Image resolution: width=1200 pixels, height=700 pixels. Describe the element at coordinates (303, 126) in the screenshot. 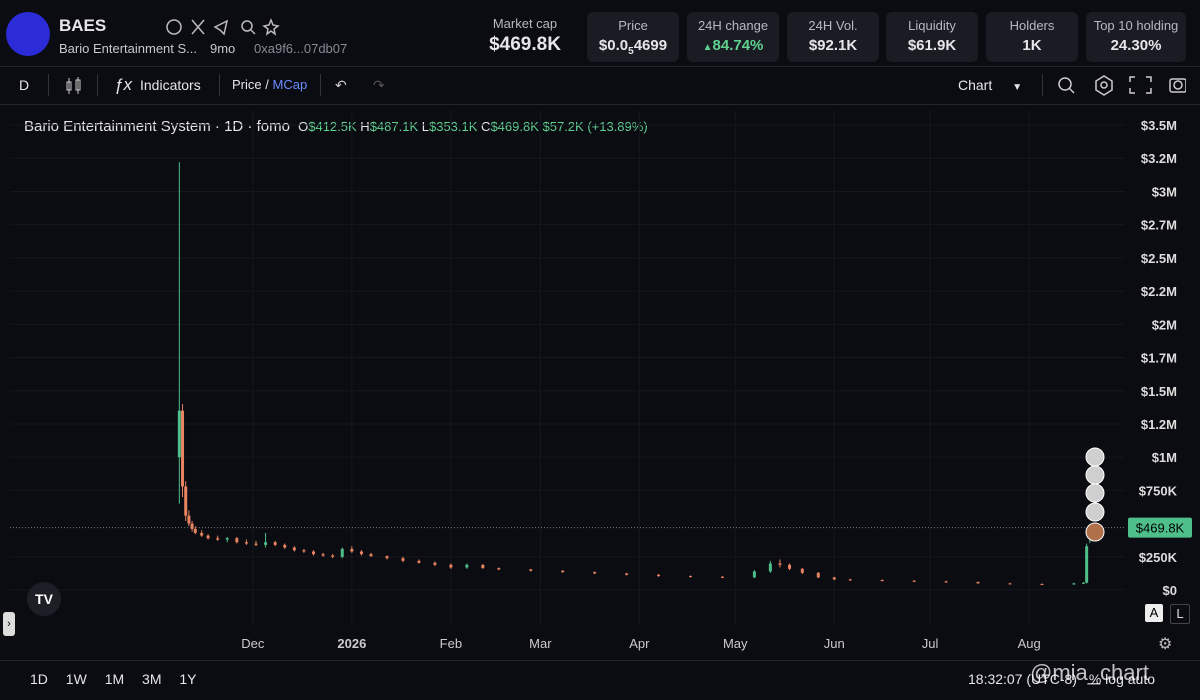

I see `o-label: O` at that location.